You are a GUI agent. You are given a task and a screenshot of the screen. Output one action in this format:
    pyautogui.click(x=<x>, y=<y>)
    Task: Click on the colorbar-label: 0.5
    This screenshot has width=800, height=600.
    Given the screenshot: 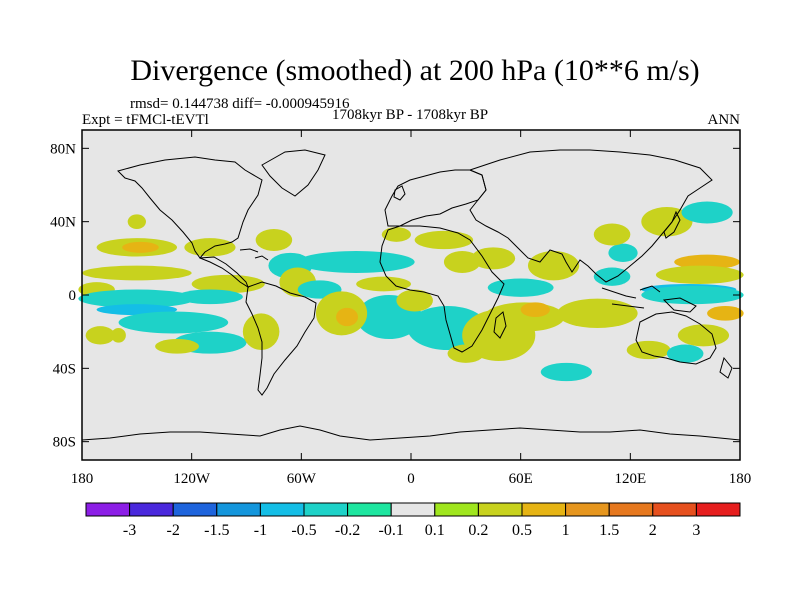 What is the action you would take?
    pyautogui.click(x=522, y=530)
    